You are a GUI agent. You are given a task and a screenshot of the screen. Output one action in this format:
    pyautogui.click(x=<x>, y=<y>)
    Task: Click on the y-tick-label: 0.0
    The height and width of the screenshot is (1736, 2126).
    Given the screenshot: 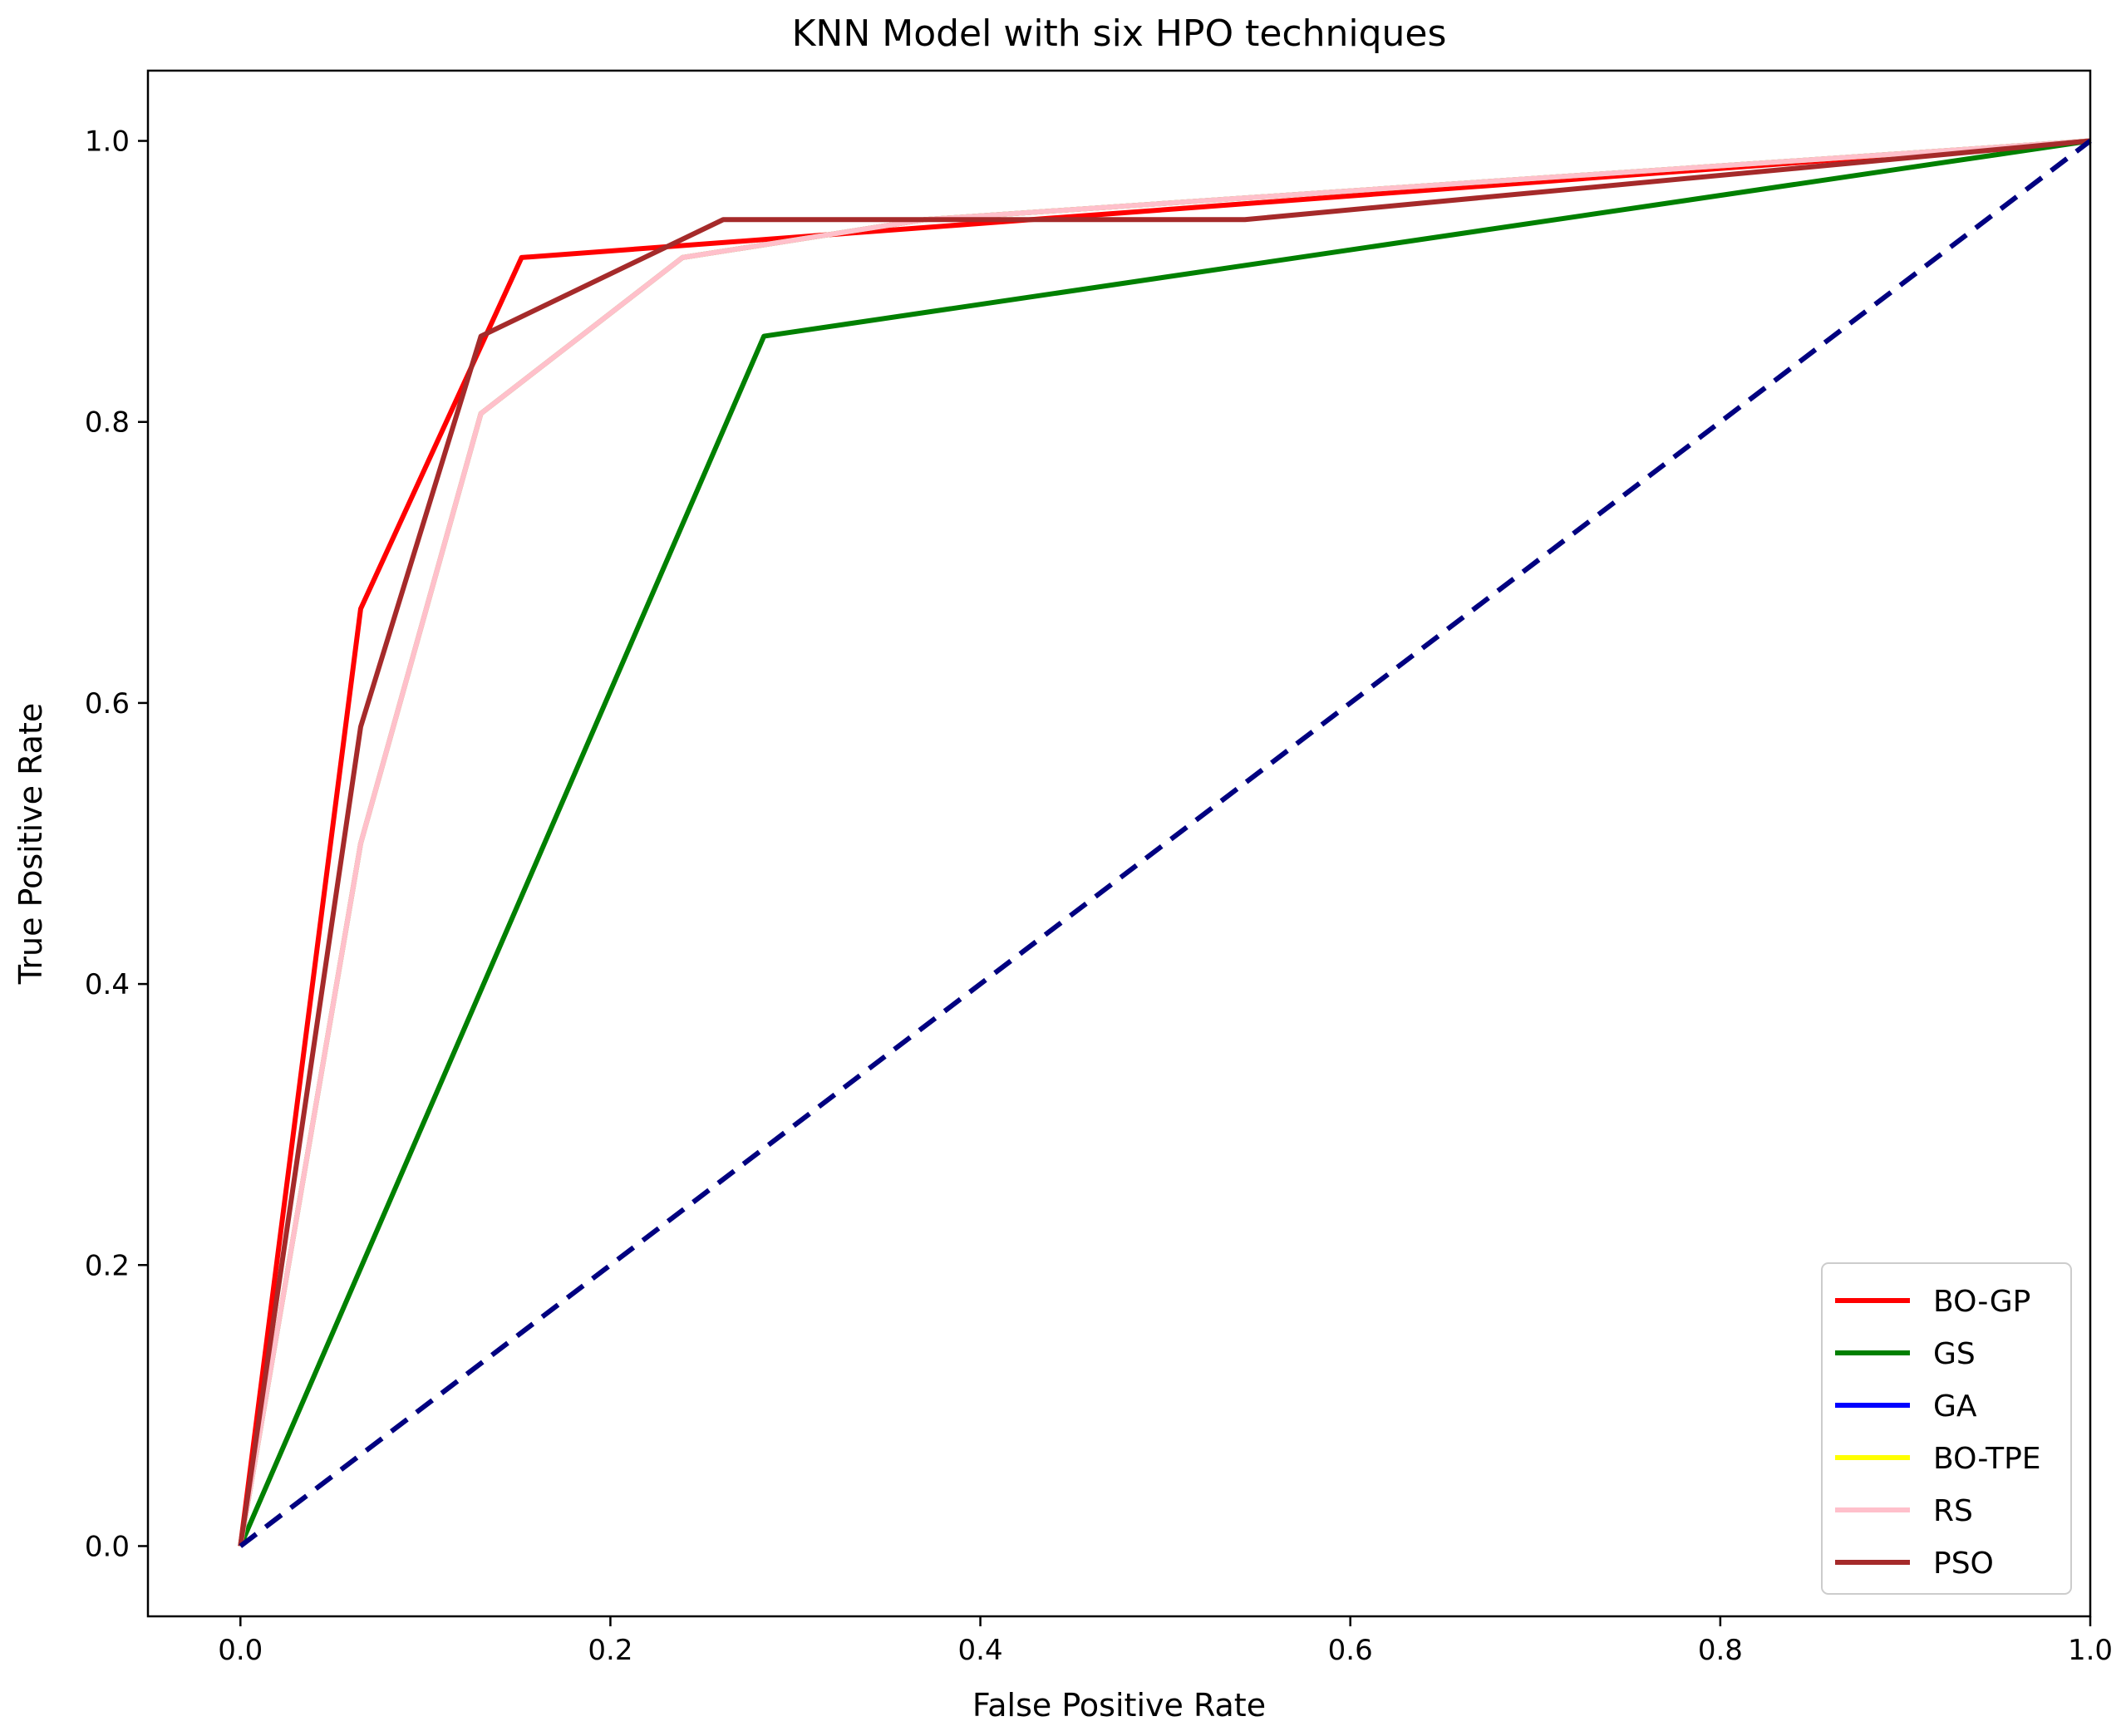 What is the action you would take?
    pyautogui.click(x=107, y=1546)
    